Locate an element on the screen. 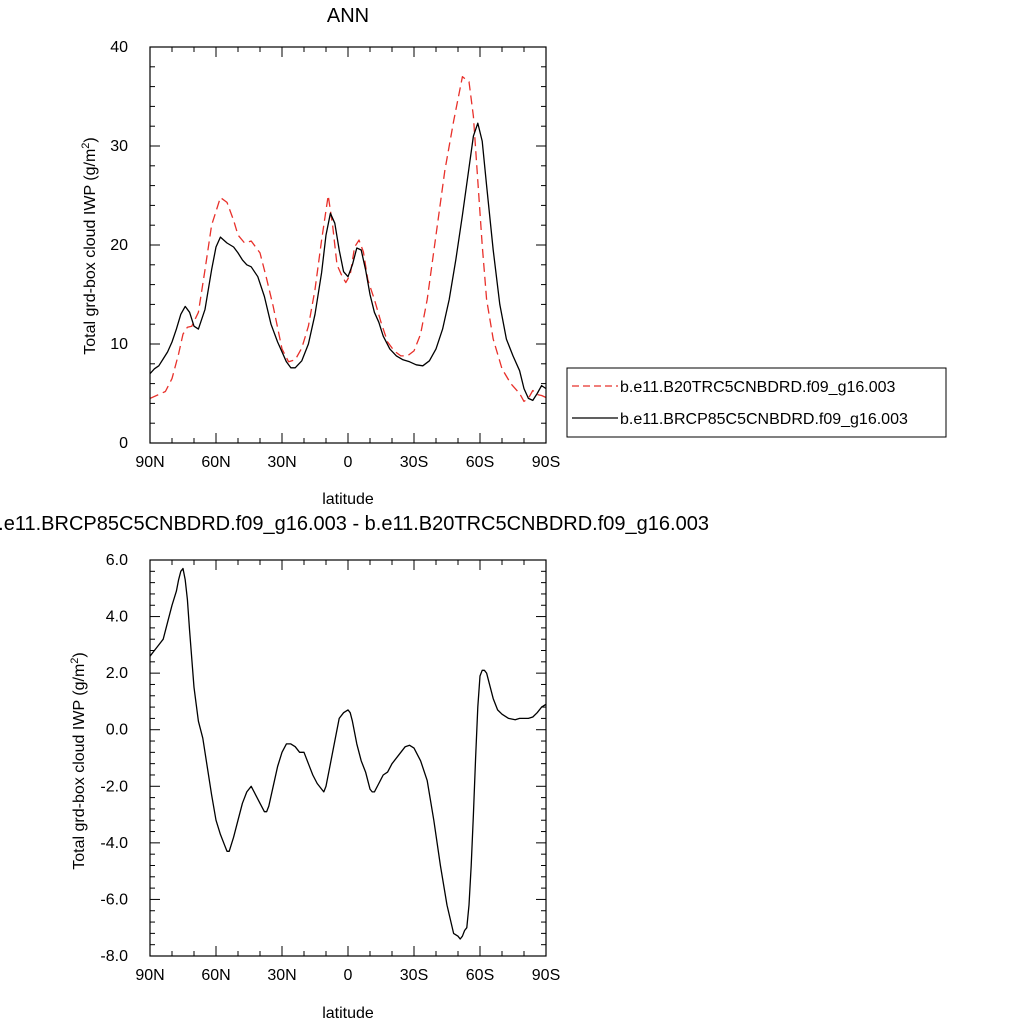  bottom-y-tick-label: 4.0 is located at coordinates (117, 617).